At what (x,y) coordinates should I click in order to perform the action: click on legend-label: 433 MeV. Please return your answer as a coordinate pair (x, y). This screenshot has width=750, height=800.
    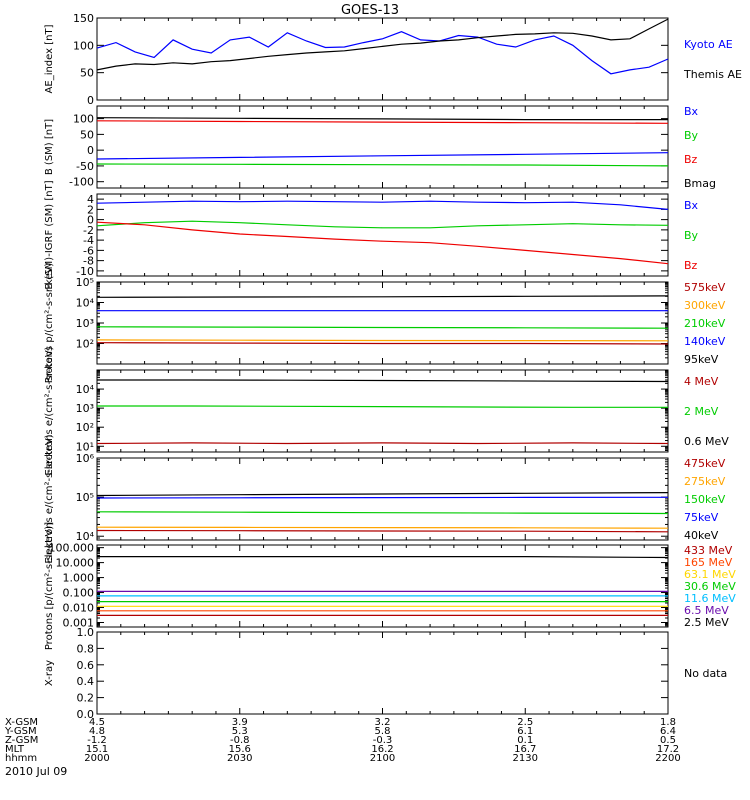
    Looking at the image, I should click on (708, 550).